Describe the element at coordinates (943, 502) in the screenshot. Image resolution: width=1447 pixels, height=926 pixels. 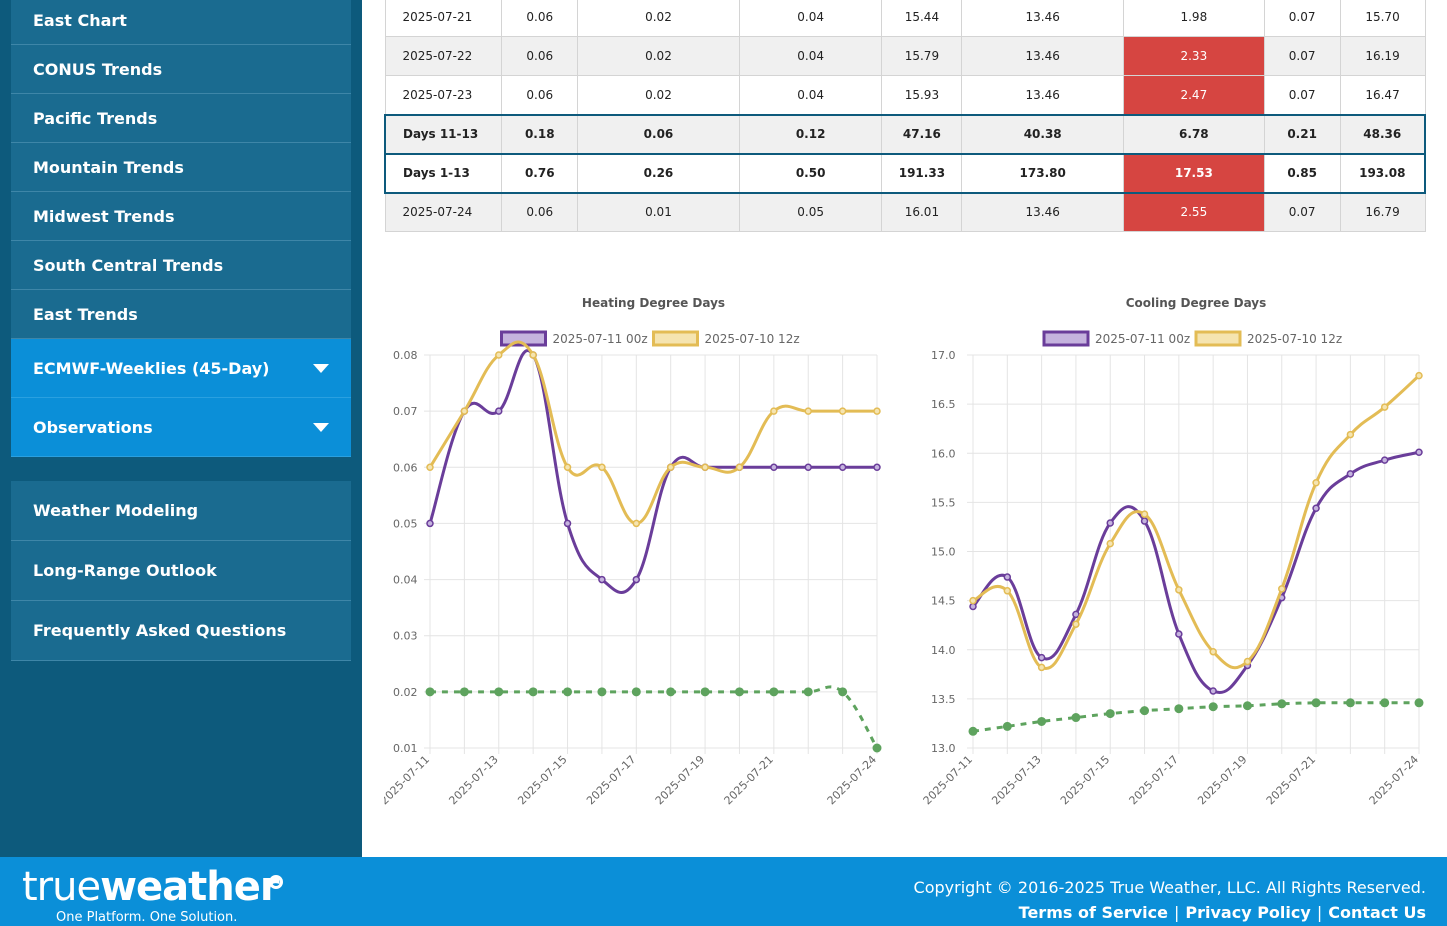
I see `y-tick-label: 15.5` at that location.